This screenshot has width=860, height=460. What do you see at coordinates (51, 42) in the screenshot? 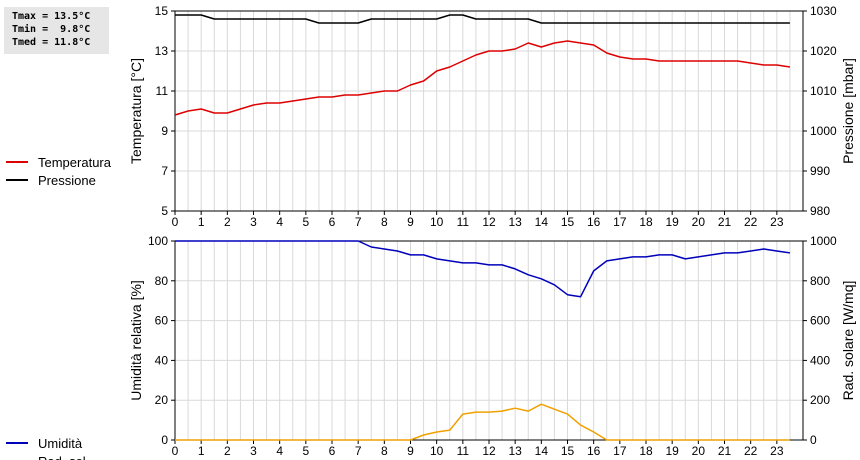
I see `stat-tmed: Tmed = 11.8°C` at bounding box center [51, 42].